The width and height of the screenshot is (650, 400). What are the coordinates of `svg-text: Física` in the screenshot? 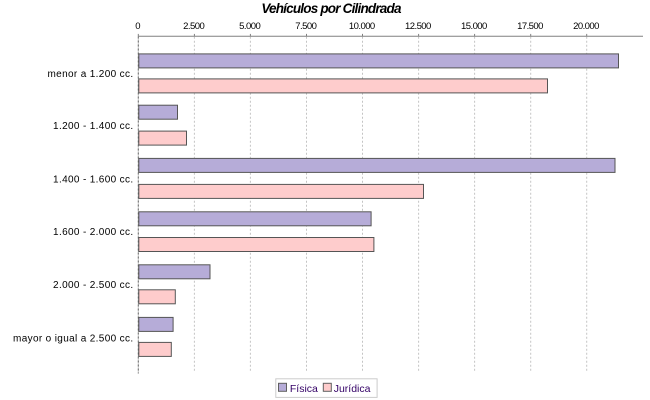 It's located at (304, 389).